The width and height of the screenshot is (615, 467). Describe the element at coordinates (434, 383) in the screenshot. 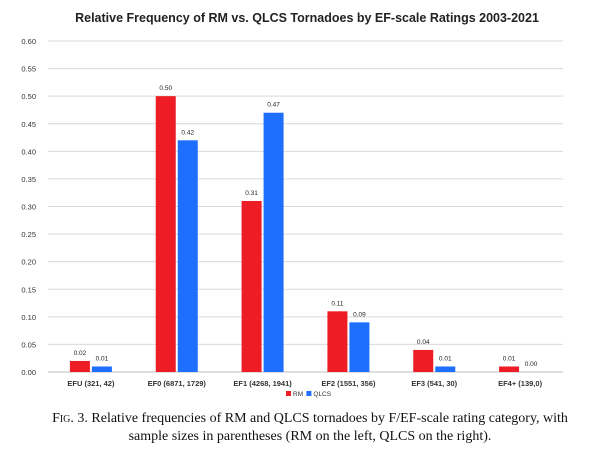

I see `x-tick-label: EF3 (541, 30)` at that location.